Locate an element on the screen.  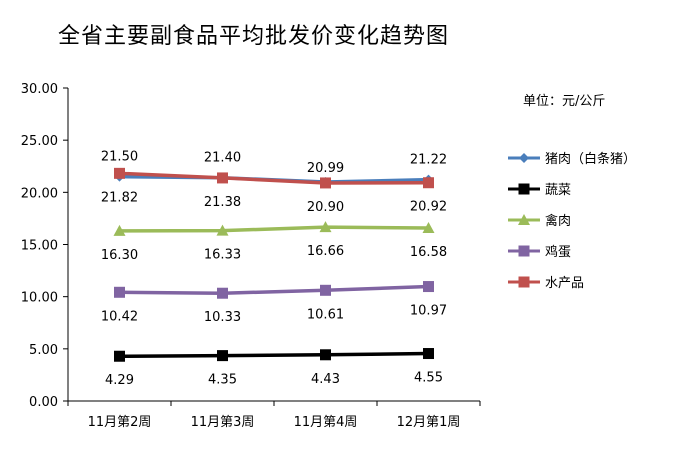
x-tick-label: 11月第2周 is located at coordinates (120, 422).